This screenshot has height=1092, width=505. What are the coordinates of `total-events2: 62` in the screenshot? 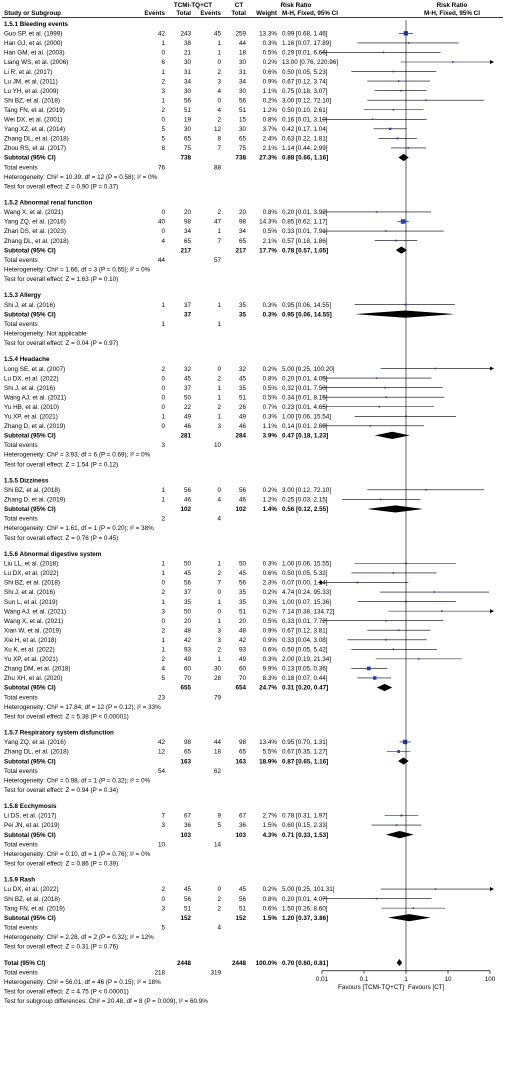 It's located at (218, 771).